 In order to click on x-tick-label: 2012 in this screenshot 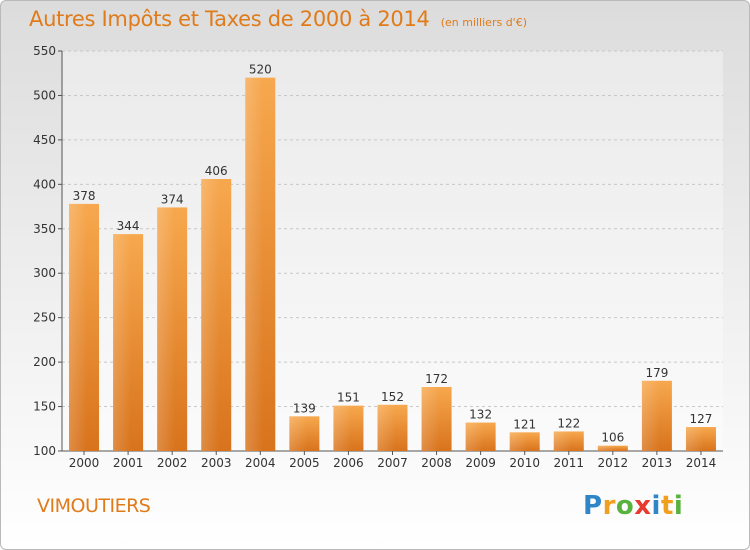, I will do `click(613, 463)`.